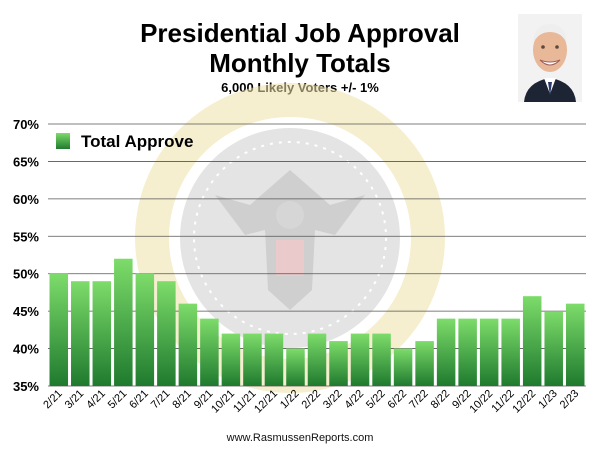 The image size is (600, 450). I want to click on x-tick-label: 12/22, so click(524, 402).